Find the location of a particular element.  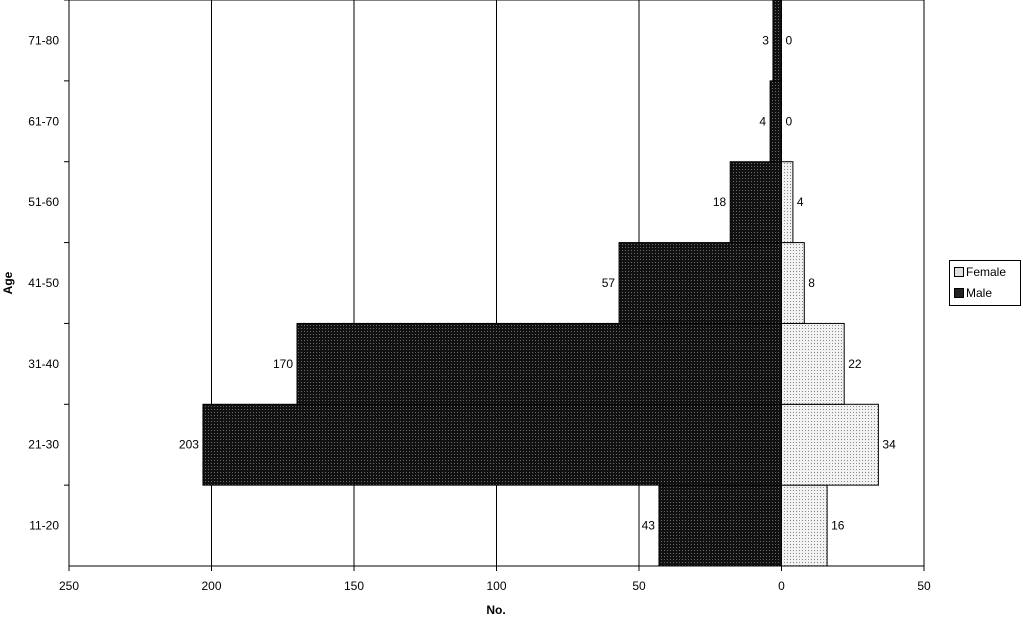

x-ticks: 250 200 150 100 50 0 50 is located at coordinates (495, 579).